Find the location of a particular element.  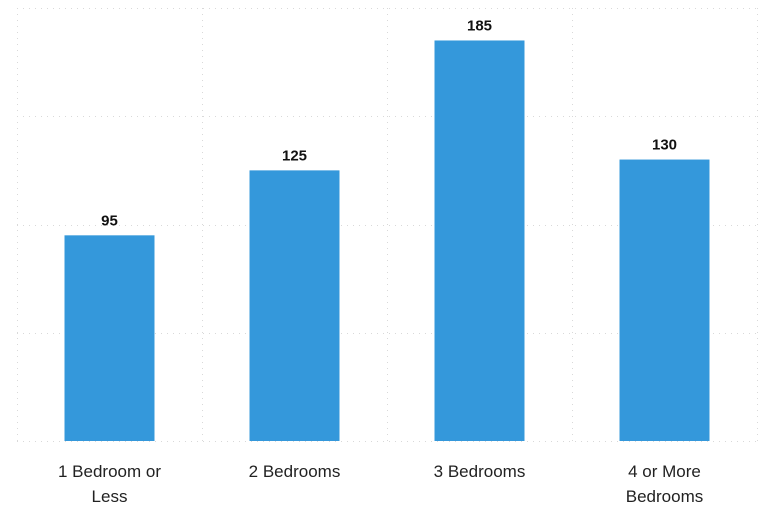

category-label-line: Less is located at coordinates (110, 496).